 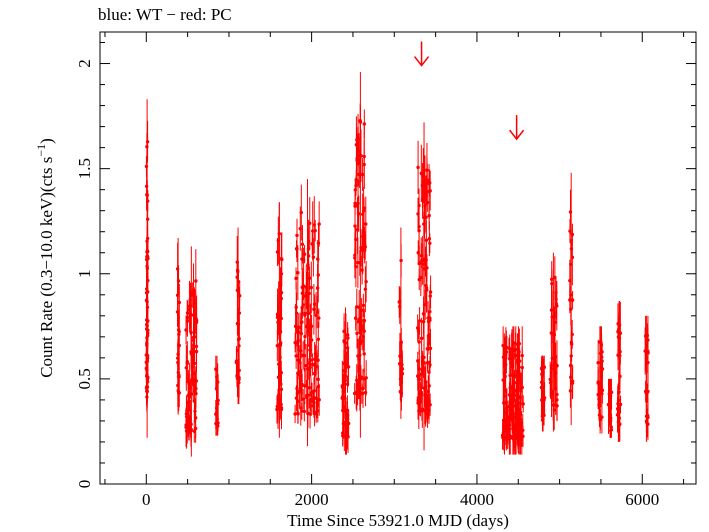 I want to click on x-tick-label: 6000, so click(x=642, y=499).